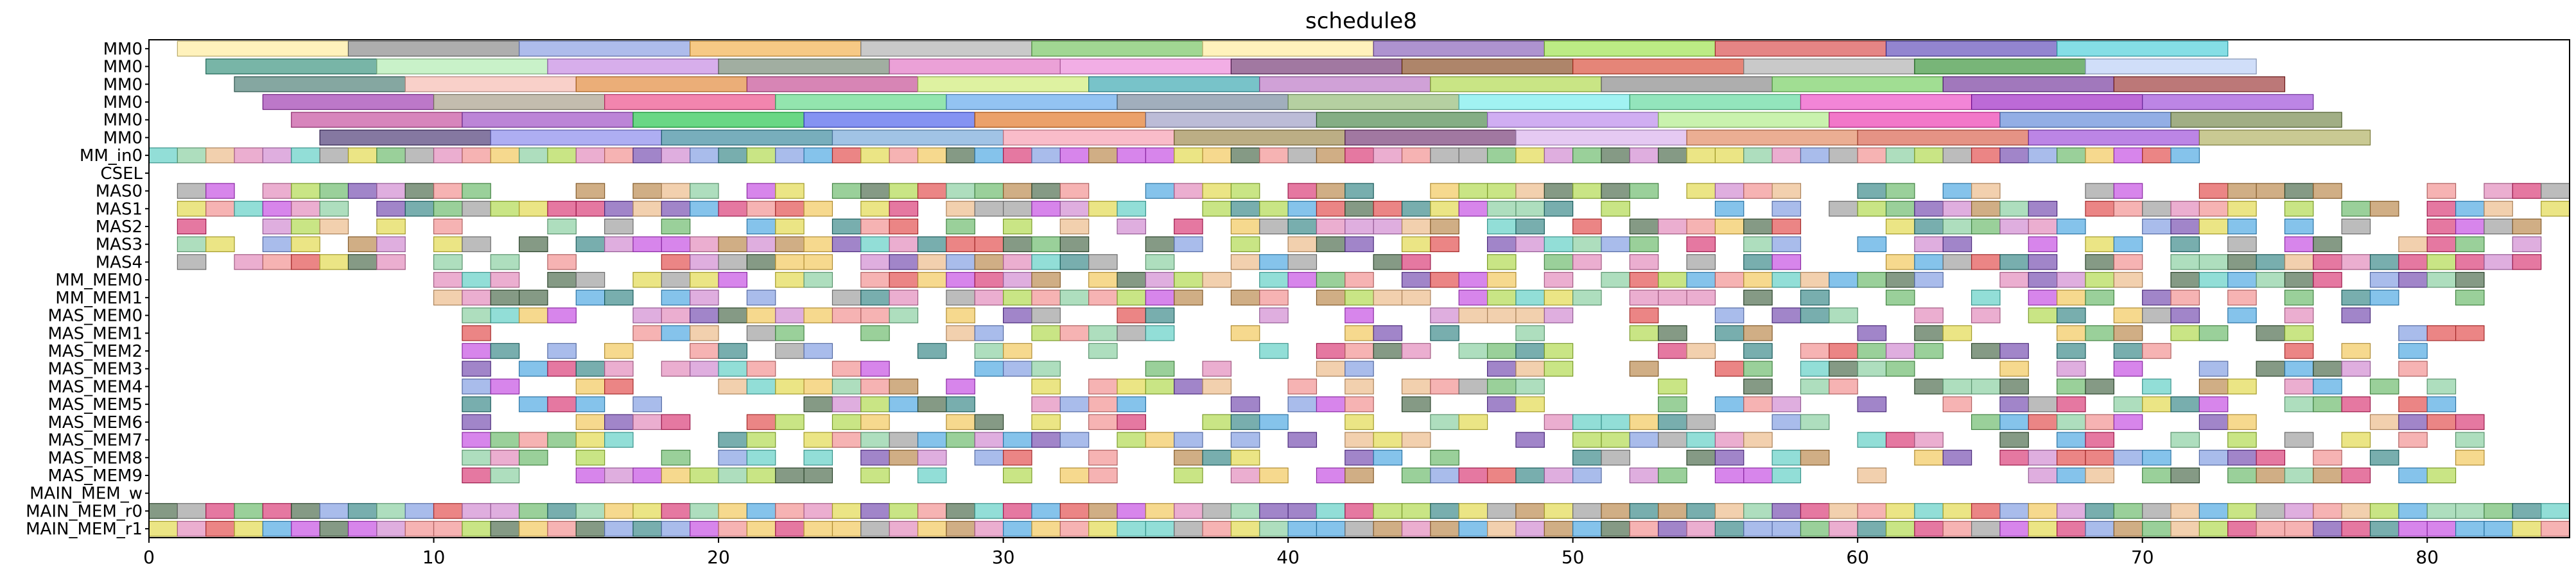 This screenshot has width=2576, height=580. Describe the element at coordinates (123, 50) in the screenshot. I see `row-label: MM0` at that location.